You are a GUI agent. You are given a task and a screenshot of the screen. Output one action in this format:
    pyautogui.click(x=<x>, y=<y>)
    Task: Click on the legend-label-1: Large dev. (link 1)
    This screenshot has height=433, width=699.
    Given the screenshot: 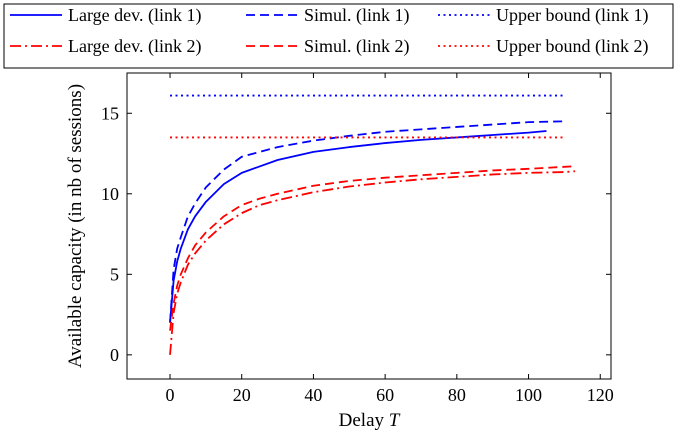 What is the action you would take?
    pyautogui.click(x=134, y=15)
    